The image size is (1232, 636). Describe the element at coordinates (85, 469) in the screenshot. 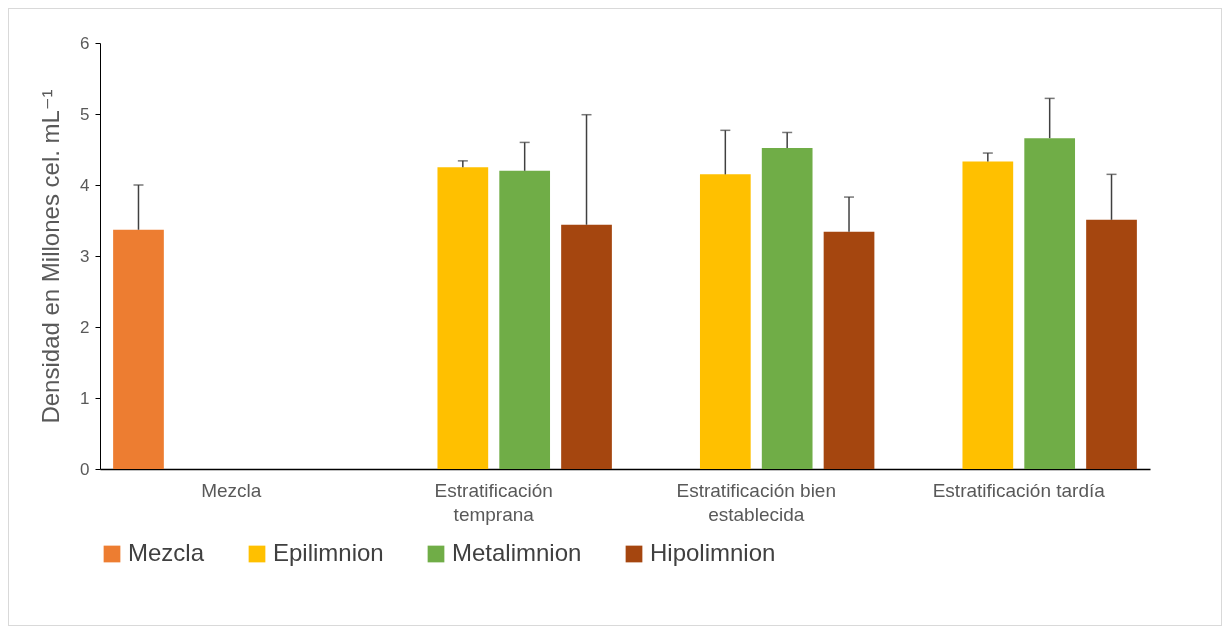

I see `y-tick-label: 0` at that location.